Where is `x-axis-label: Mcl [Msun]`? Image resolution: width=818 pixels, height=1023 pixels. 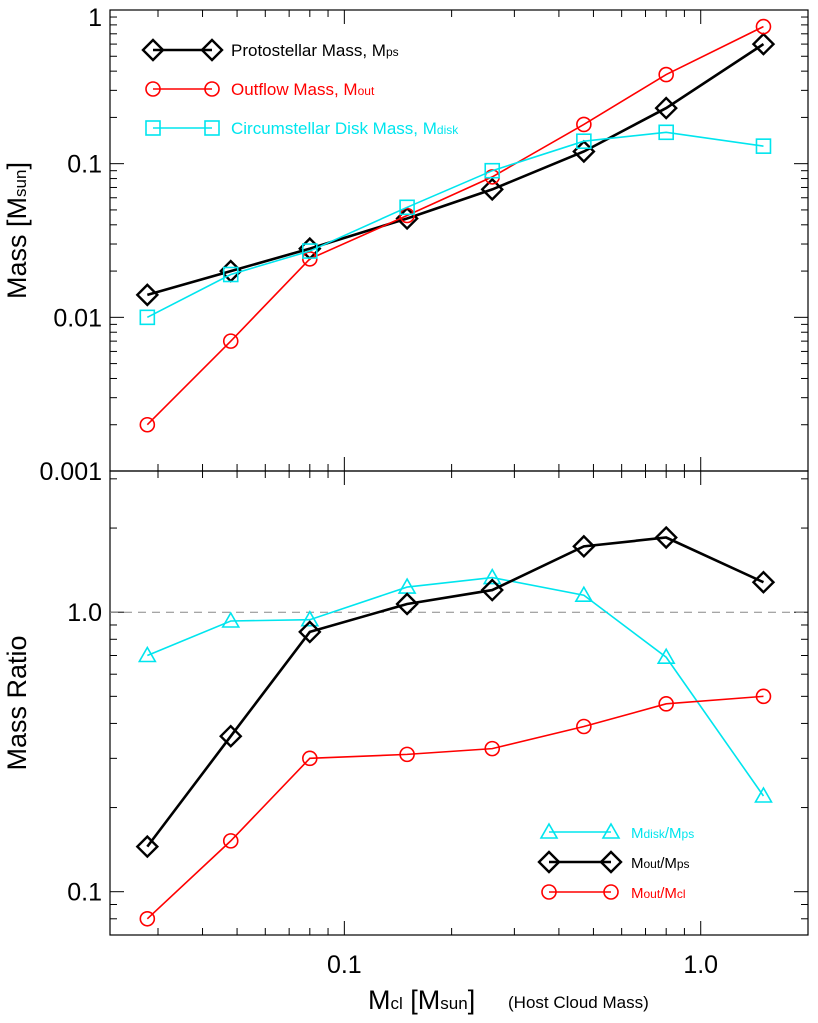 x-axis-label: Mcl [Msun] is located at coordinates (421, 1000).